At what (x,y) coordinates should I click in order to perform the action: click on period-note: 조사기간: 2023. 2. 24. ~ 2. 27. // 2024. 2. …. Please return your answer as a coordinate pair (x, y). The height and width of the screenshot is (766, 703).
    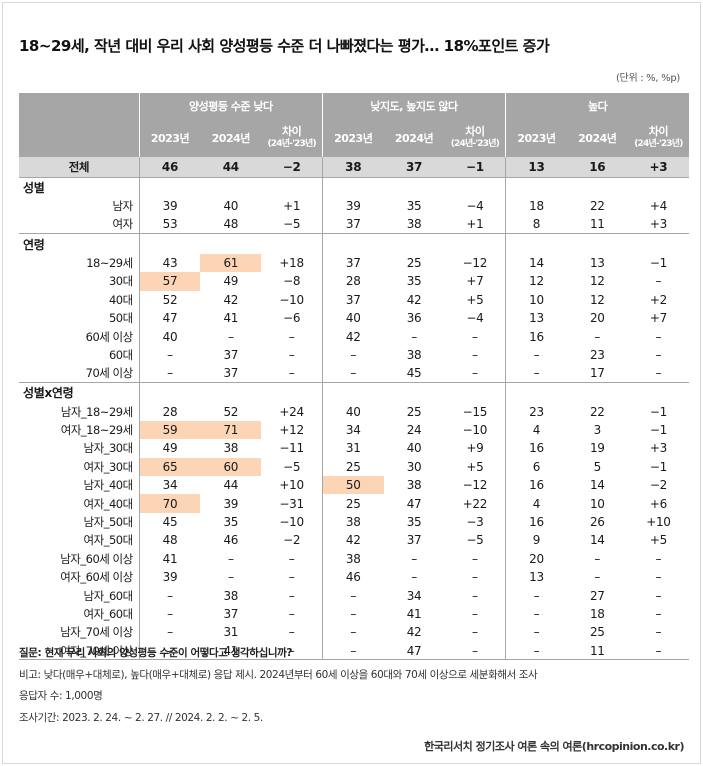
    Looking at the image, I should click on (141, 717).